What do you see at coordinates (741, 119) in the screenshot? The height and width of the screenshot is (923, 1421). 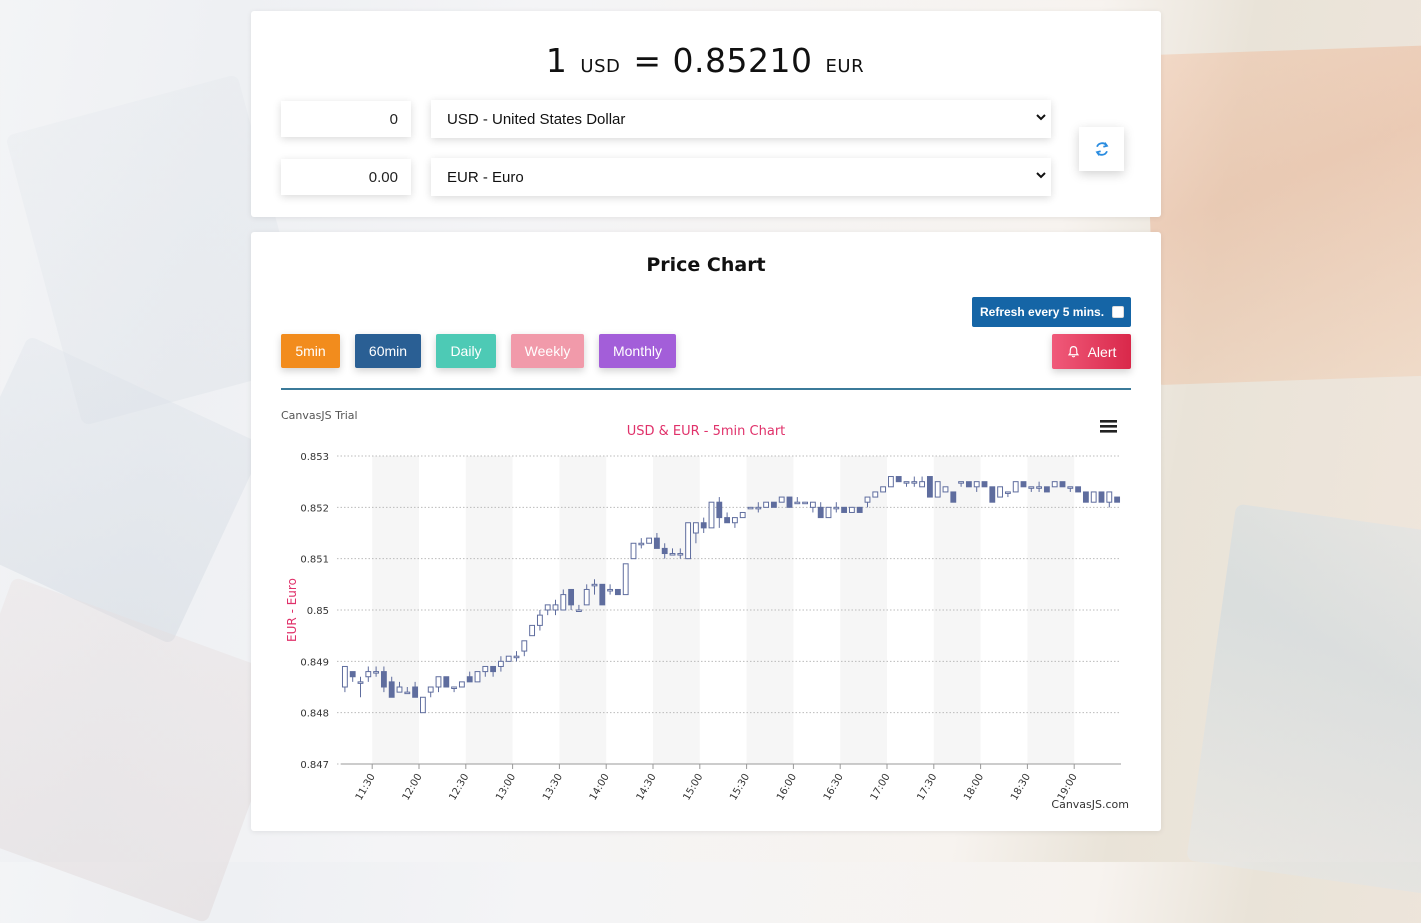 I see `from-currency-select: USD - United States Dollar` at bounding box center [741, 119].